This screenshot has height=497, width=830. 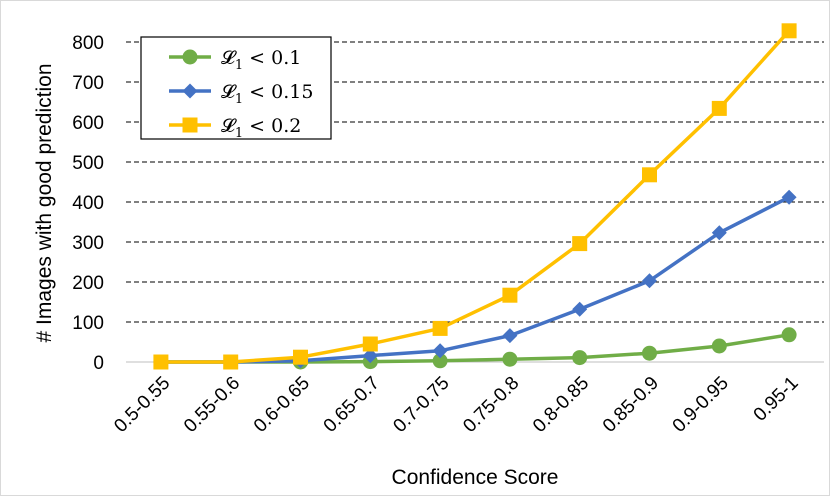 I want to click on y-tick-label: 800, so click(x=88, y=43).